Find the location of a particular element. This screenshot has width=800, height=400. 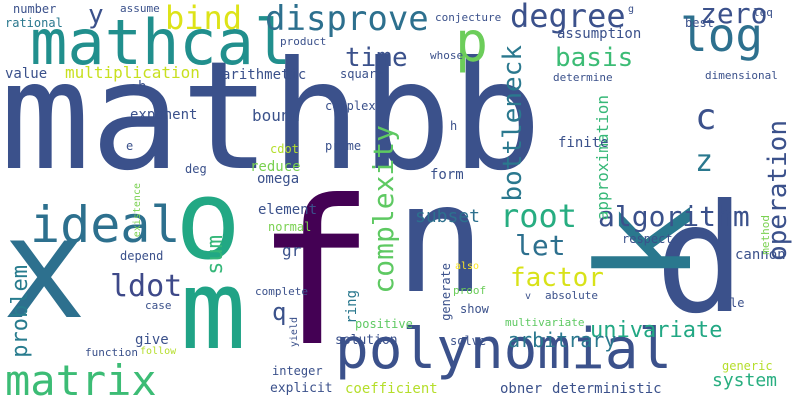

word-exponent: exponent is located at coordinates (164, 115).